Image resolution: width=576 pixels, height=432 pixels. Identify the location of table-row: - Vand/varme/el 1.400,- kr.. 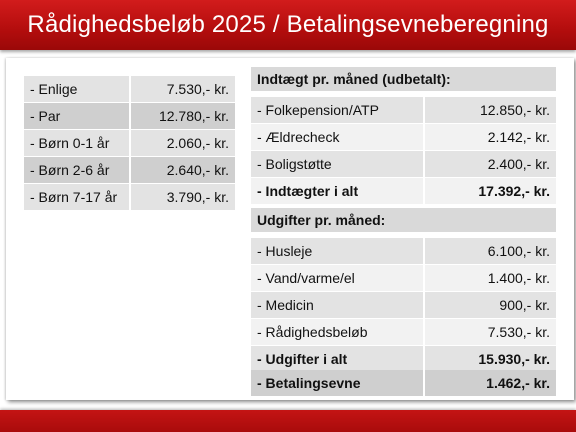
(403, 278).